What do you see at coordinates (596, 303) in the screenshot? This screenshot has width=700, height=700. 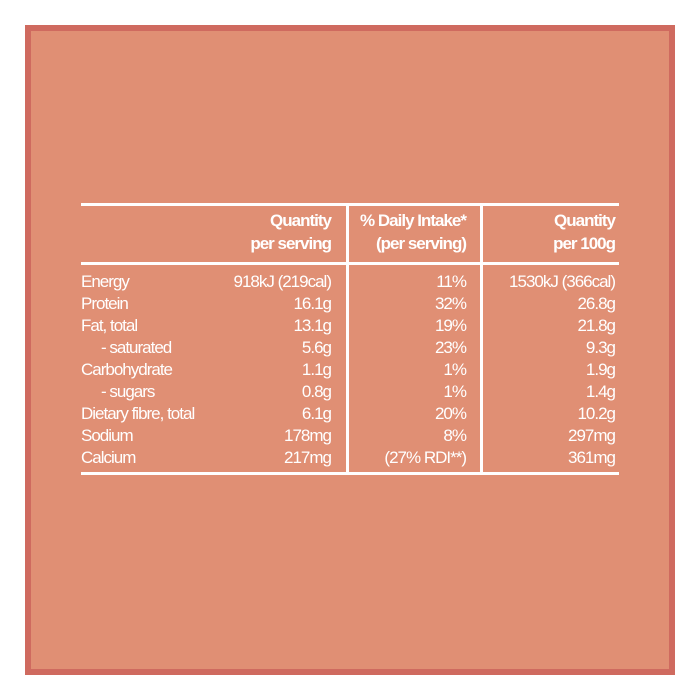 I see `per-100g-value: 26.8g` at bounding box center [596, 303].